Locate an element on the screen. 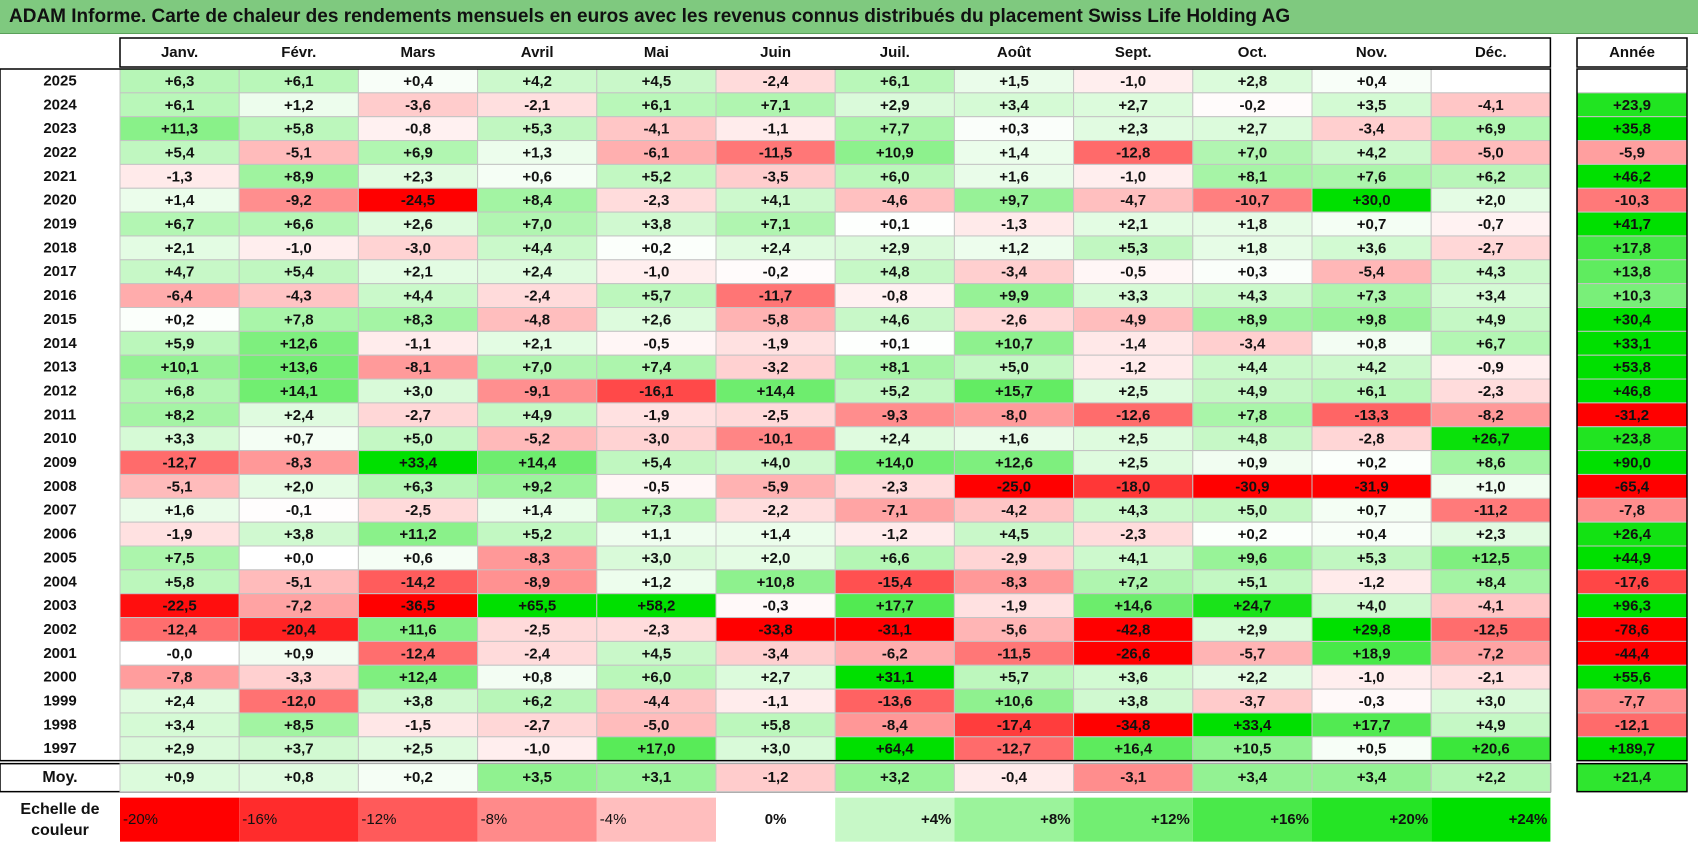 This screenshot has height=848, width=1698. cell-value: +26,7 is located at coordinates (1491, 439).